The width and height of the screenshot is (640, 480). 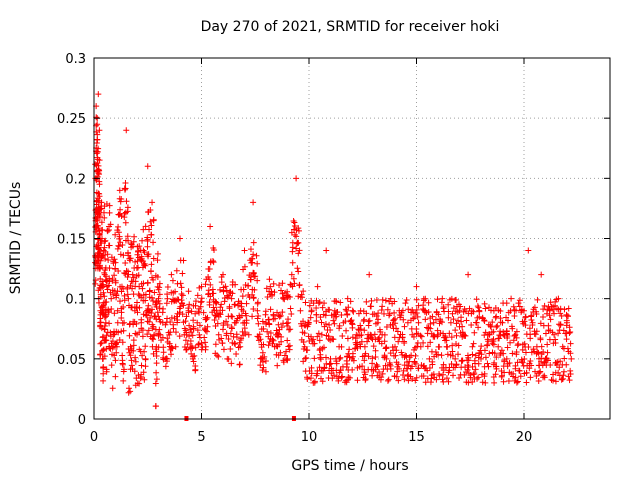 I want to click on y-tick-label: 0.15, so click(x=71, y=240).